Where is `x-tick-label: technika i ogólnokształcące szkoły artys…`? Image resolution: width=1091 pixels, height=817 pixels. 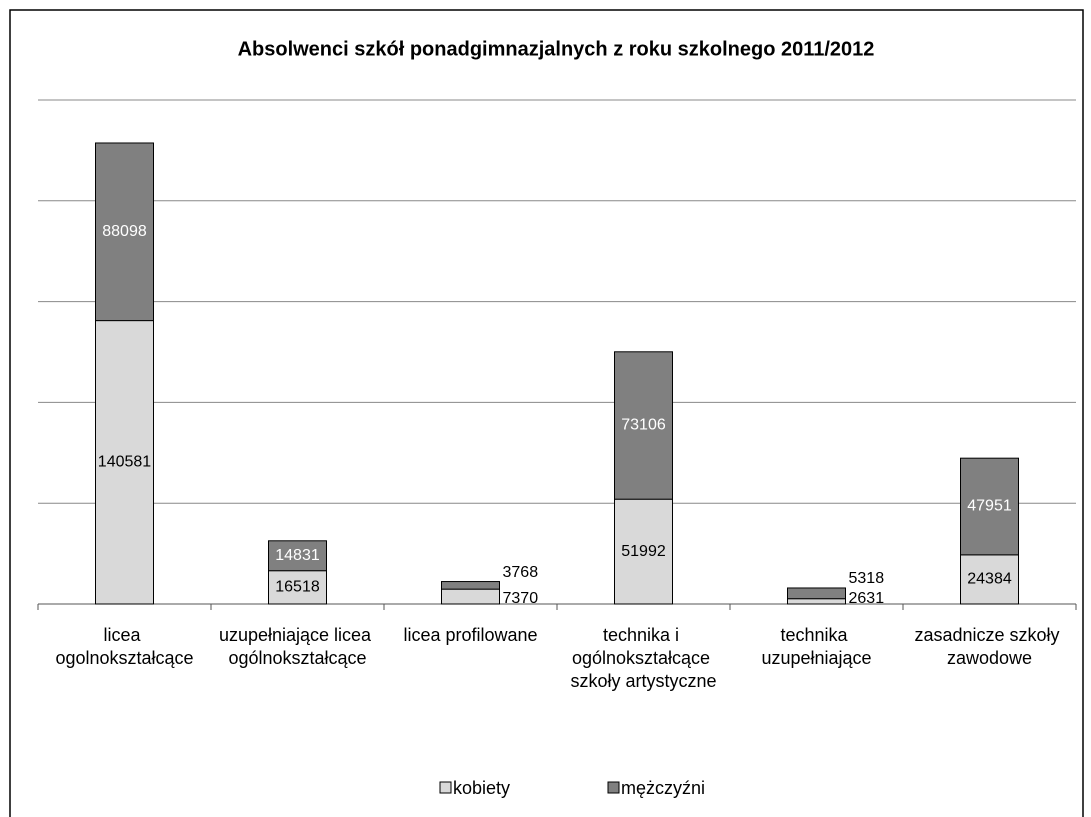 x-tick-label: technika i ogólnokształcące szkoły artys… is located at coordinates (643, 658).